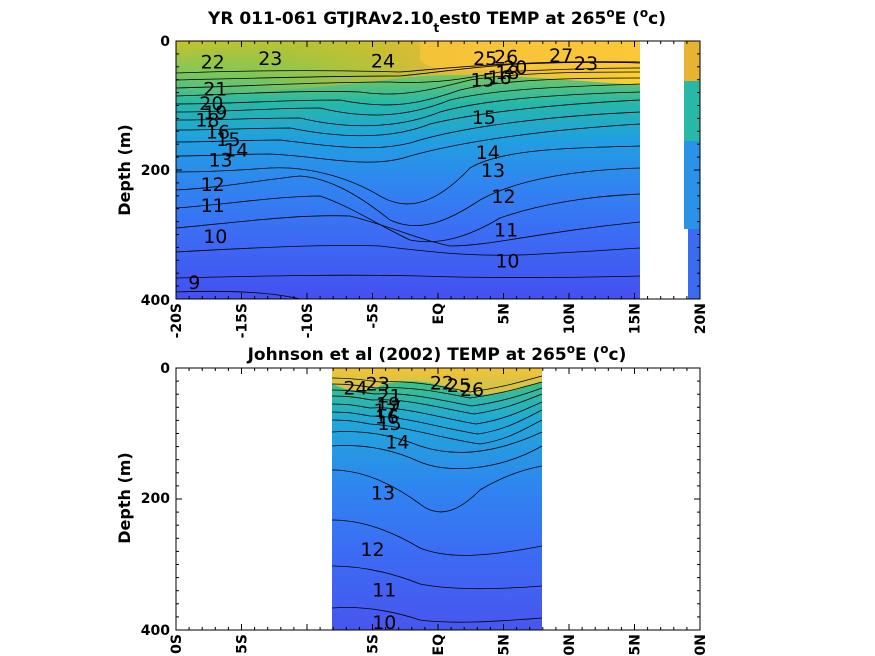 Image resolution: width=875 pixels, height=656 pixels. What do you see at coordinates (505, 313) in the screenshot?
I see `top-x-tick-label: 5N` at bounding box center [505, 313].